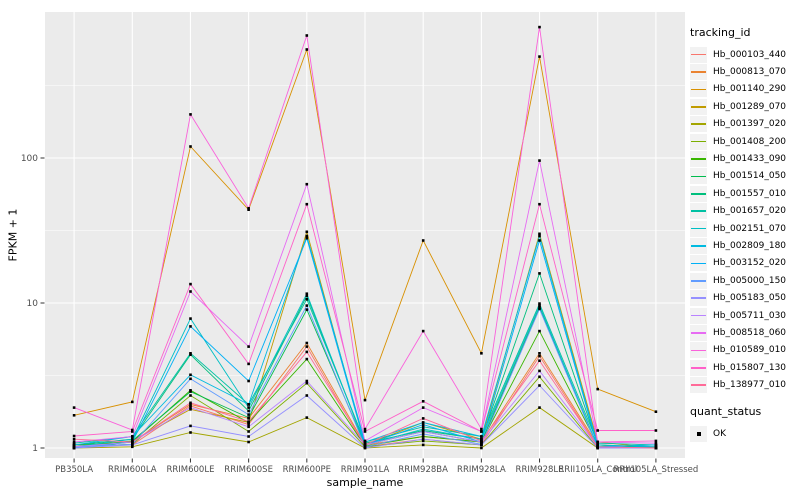 Image resolution: width=800 pixels, height=500 pixels. I want to click on legend-item-label: Hb_010589_010, so click(750, 350).